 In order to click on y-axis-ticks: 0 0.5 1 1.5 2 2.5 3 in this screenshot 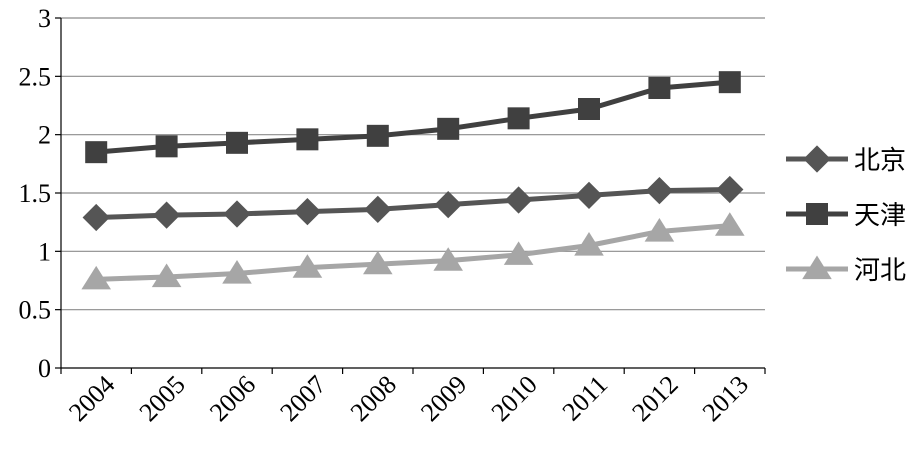, I will do `click(40, 193)`.